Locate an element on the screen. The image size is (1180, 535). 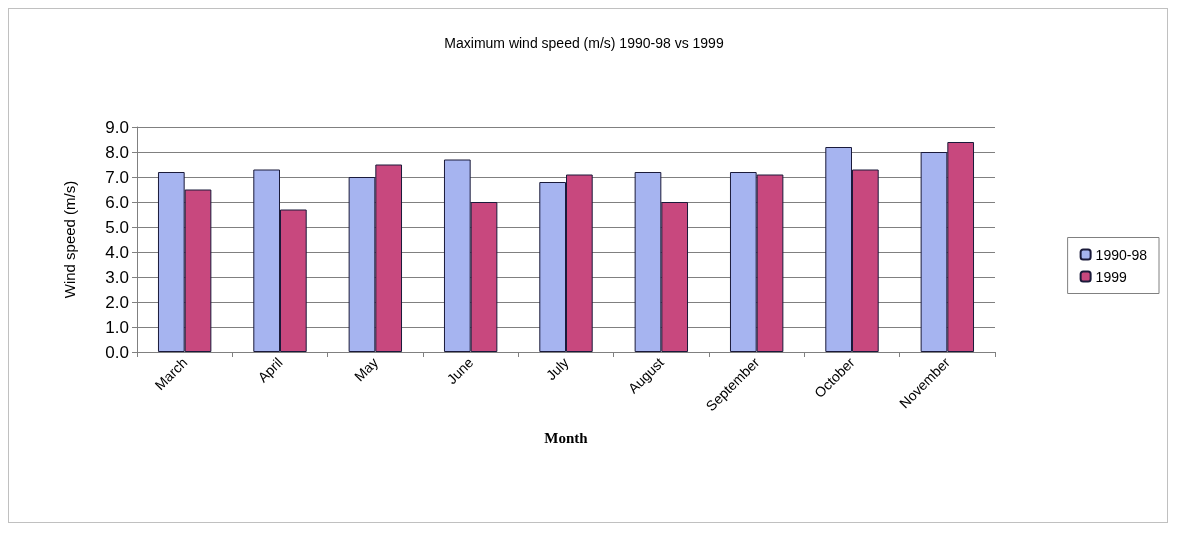
y-tick-label: 2.0 is located at coordinates (117, 302).